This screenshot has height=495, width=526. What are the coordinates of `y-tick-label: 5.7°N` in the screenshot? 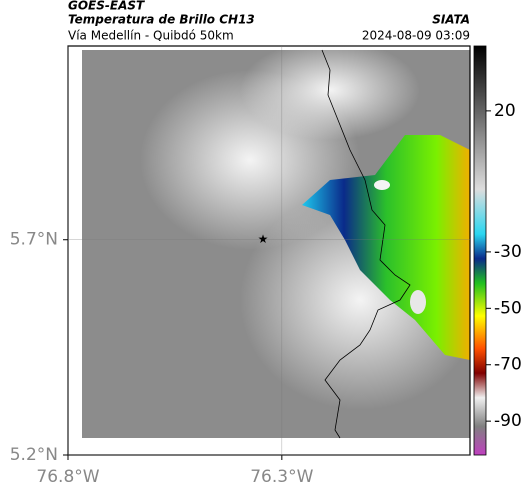 It's located at (34, 240).